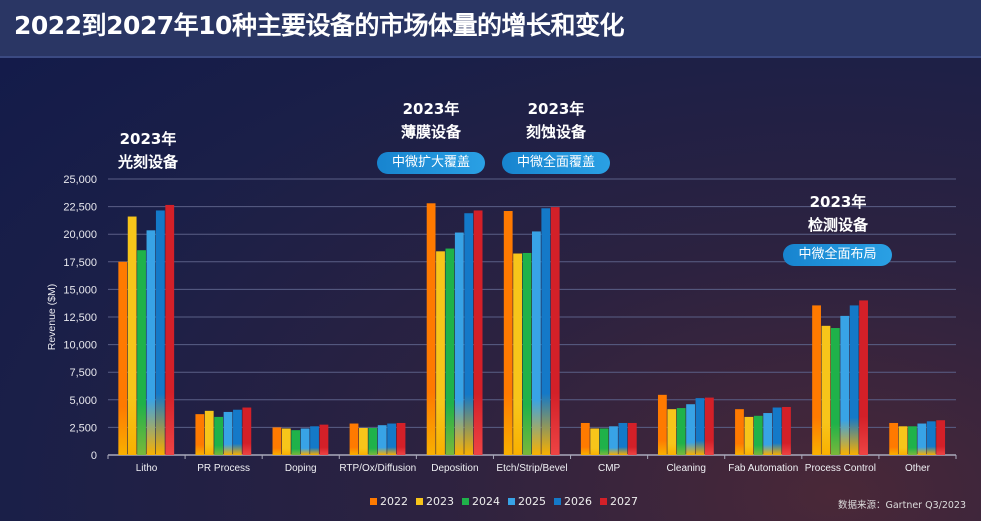 The height and width of the screenshot is (521, 981). I want to click on bar-2023-Litho, so click(132, 335).